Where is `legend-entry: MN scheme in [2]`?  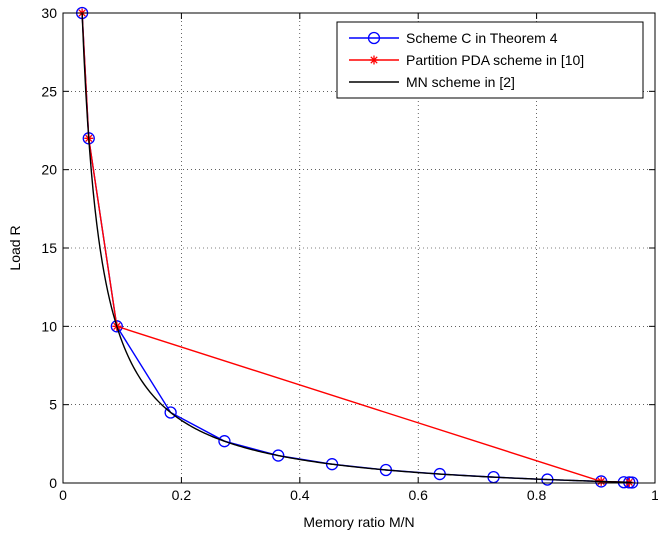 legend-entry: MN scheme in [2] is located at coordinates (432, 82).